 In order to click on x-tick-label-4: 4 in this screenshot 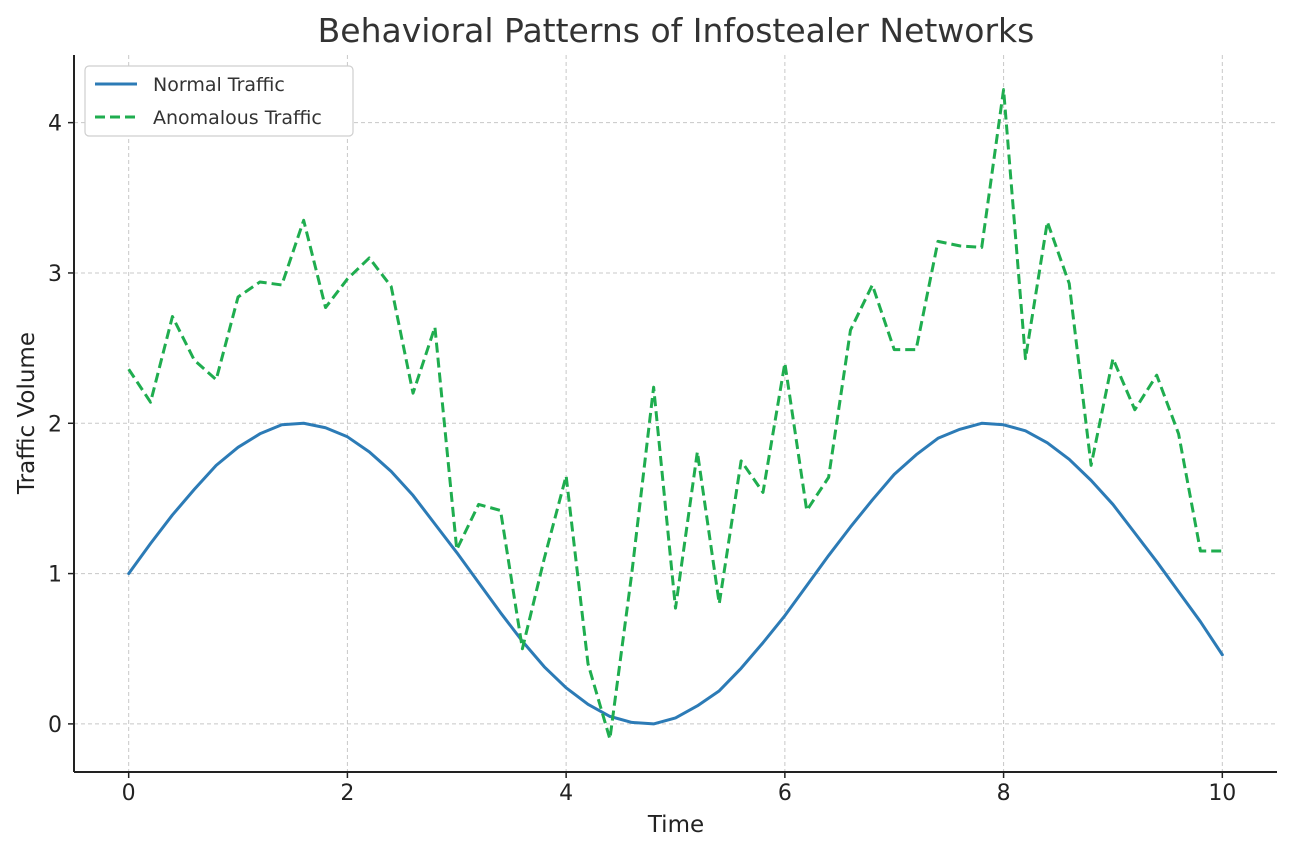, I will do `click(566, 793)`.